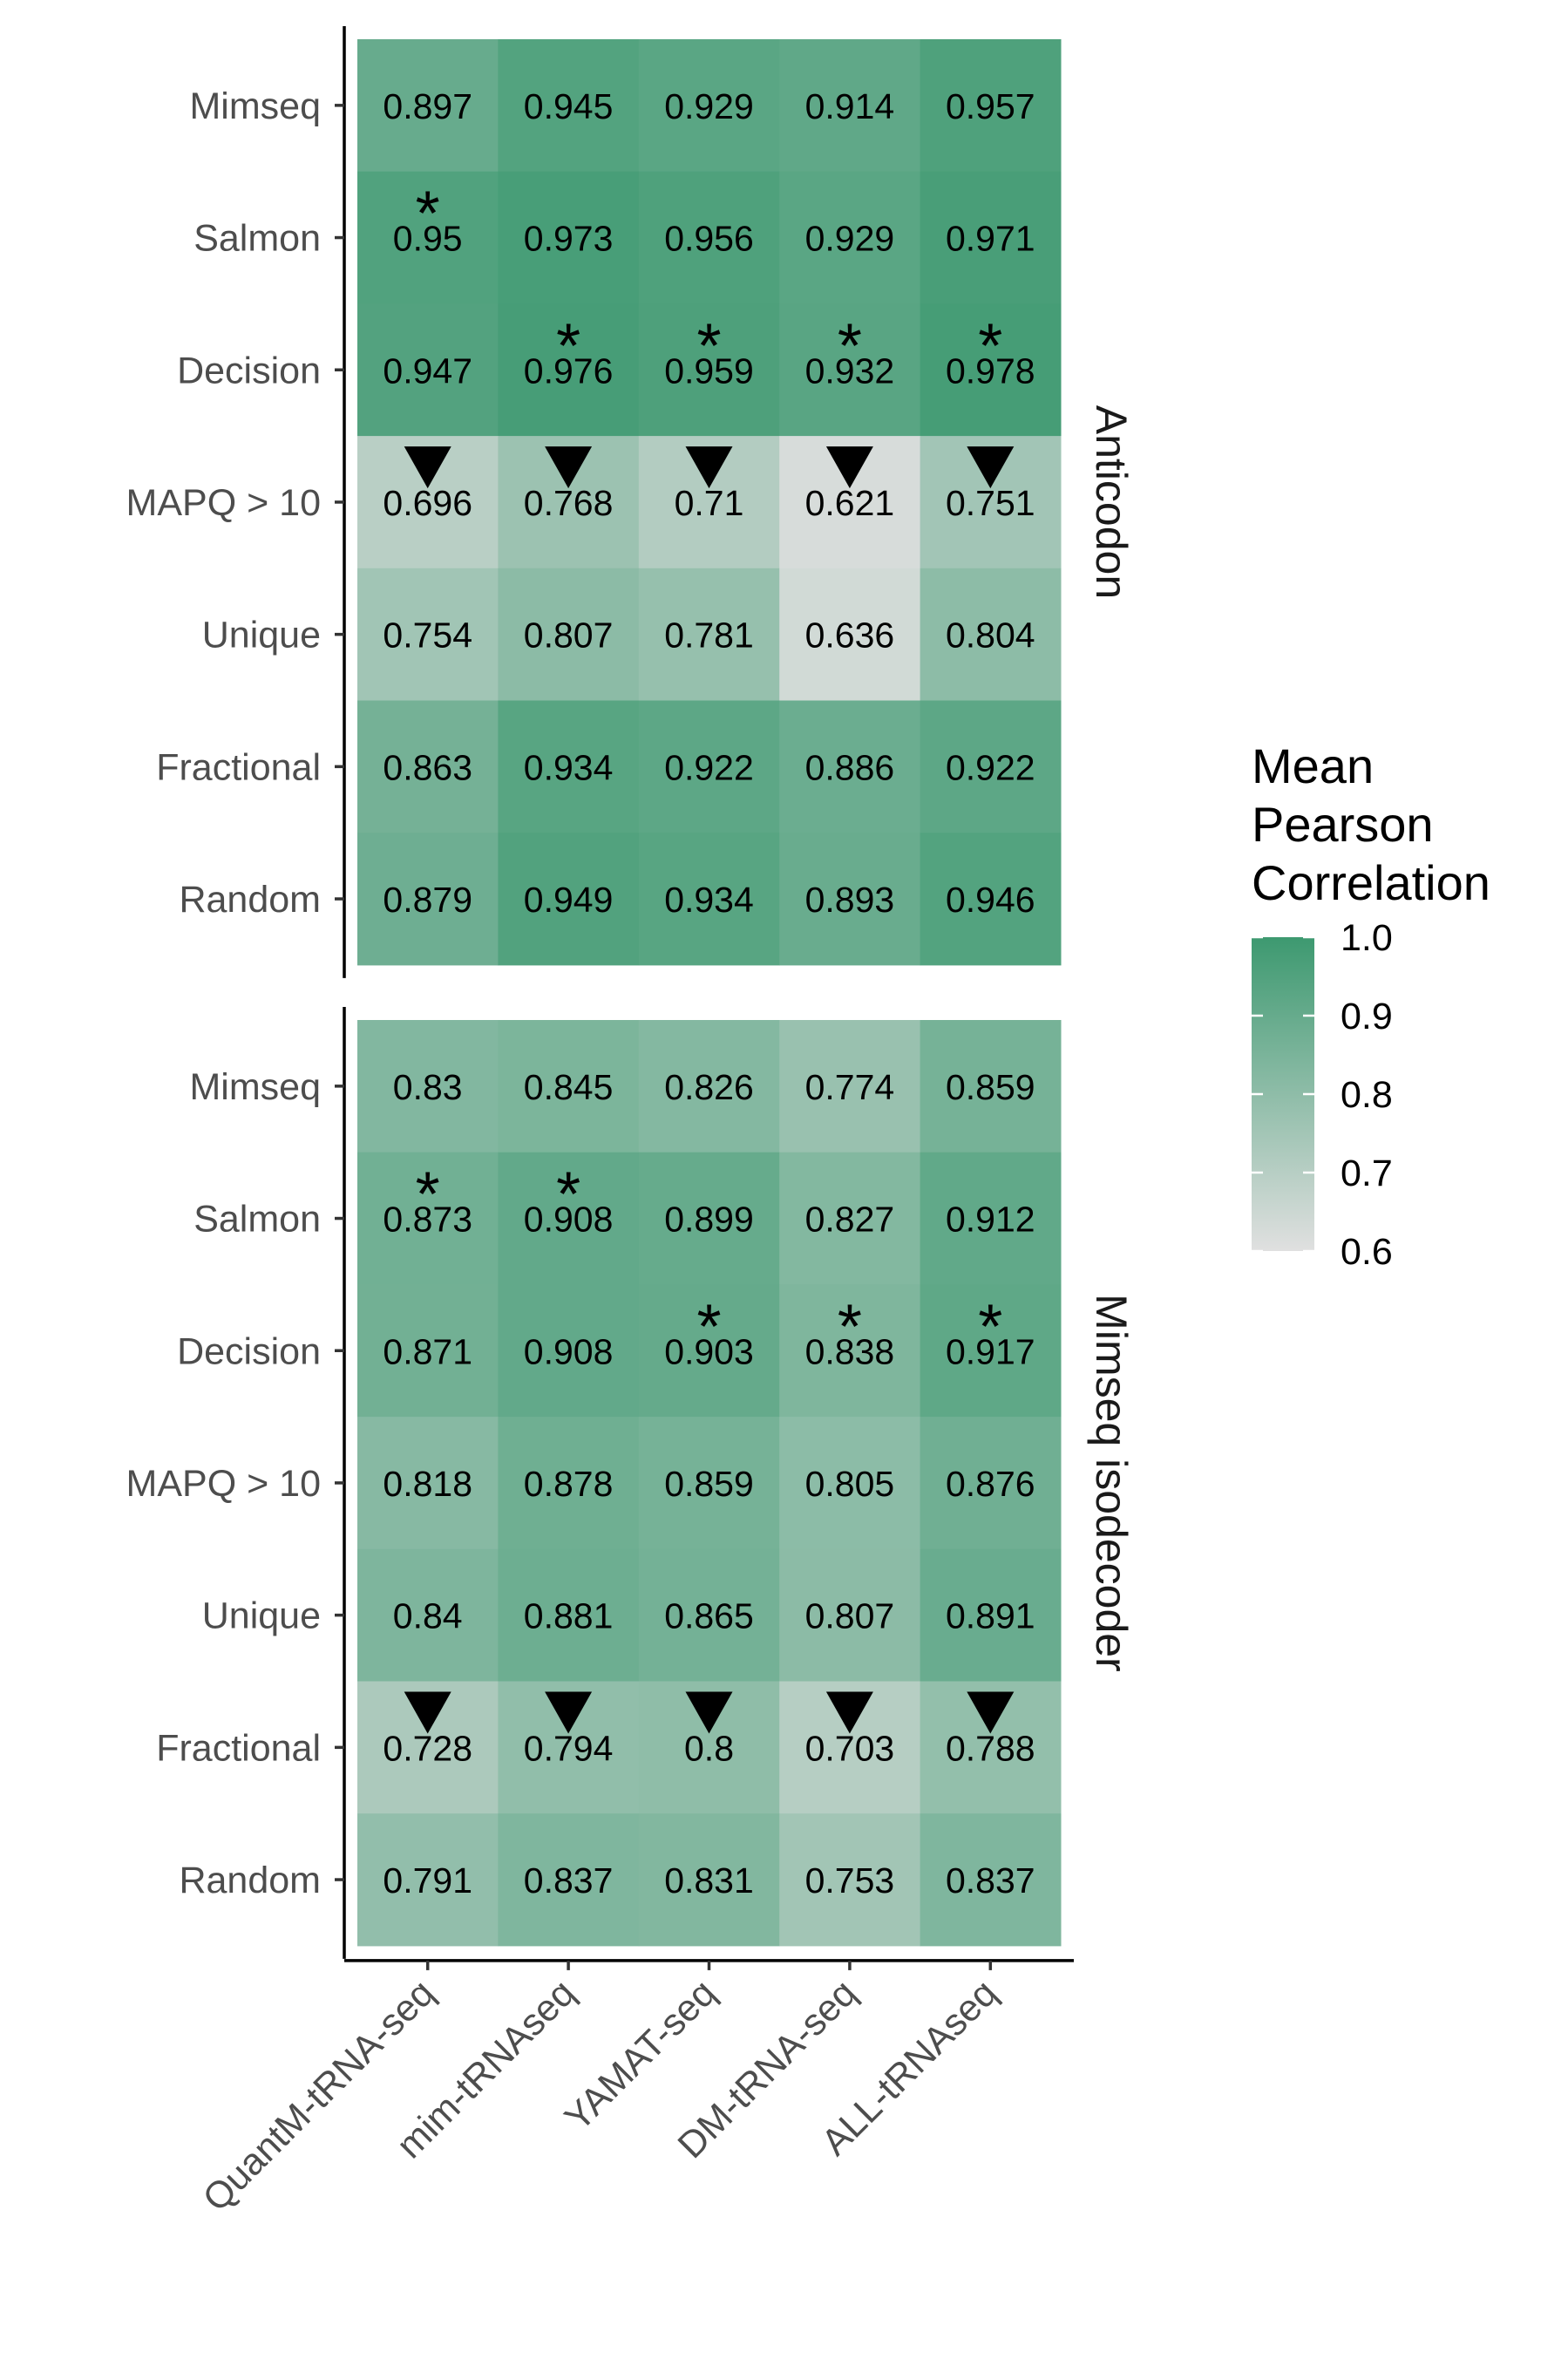  I want to click on cell-value-label: 0.781, so click(709, 635).